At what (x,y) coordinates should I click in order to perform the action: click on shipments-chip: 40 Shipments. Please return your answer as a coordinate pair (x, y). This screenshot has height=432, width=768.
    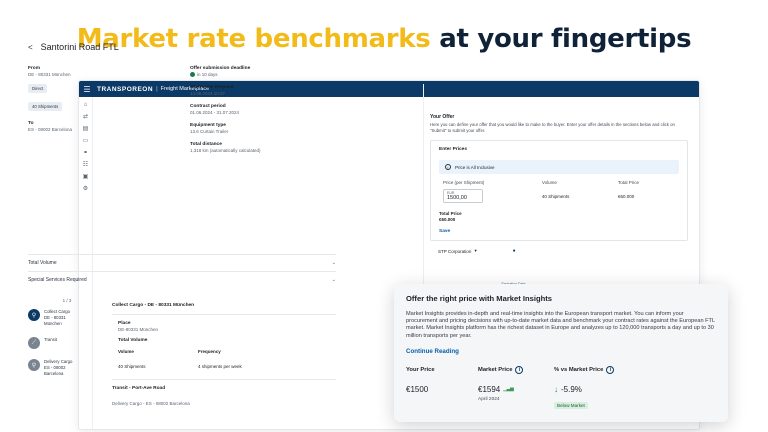
    Looking at the image, I should click on (45, 106).